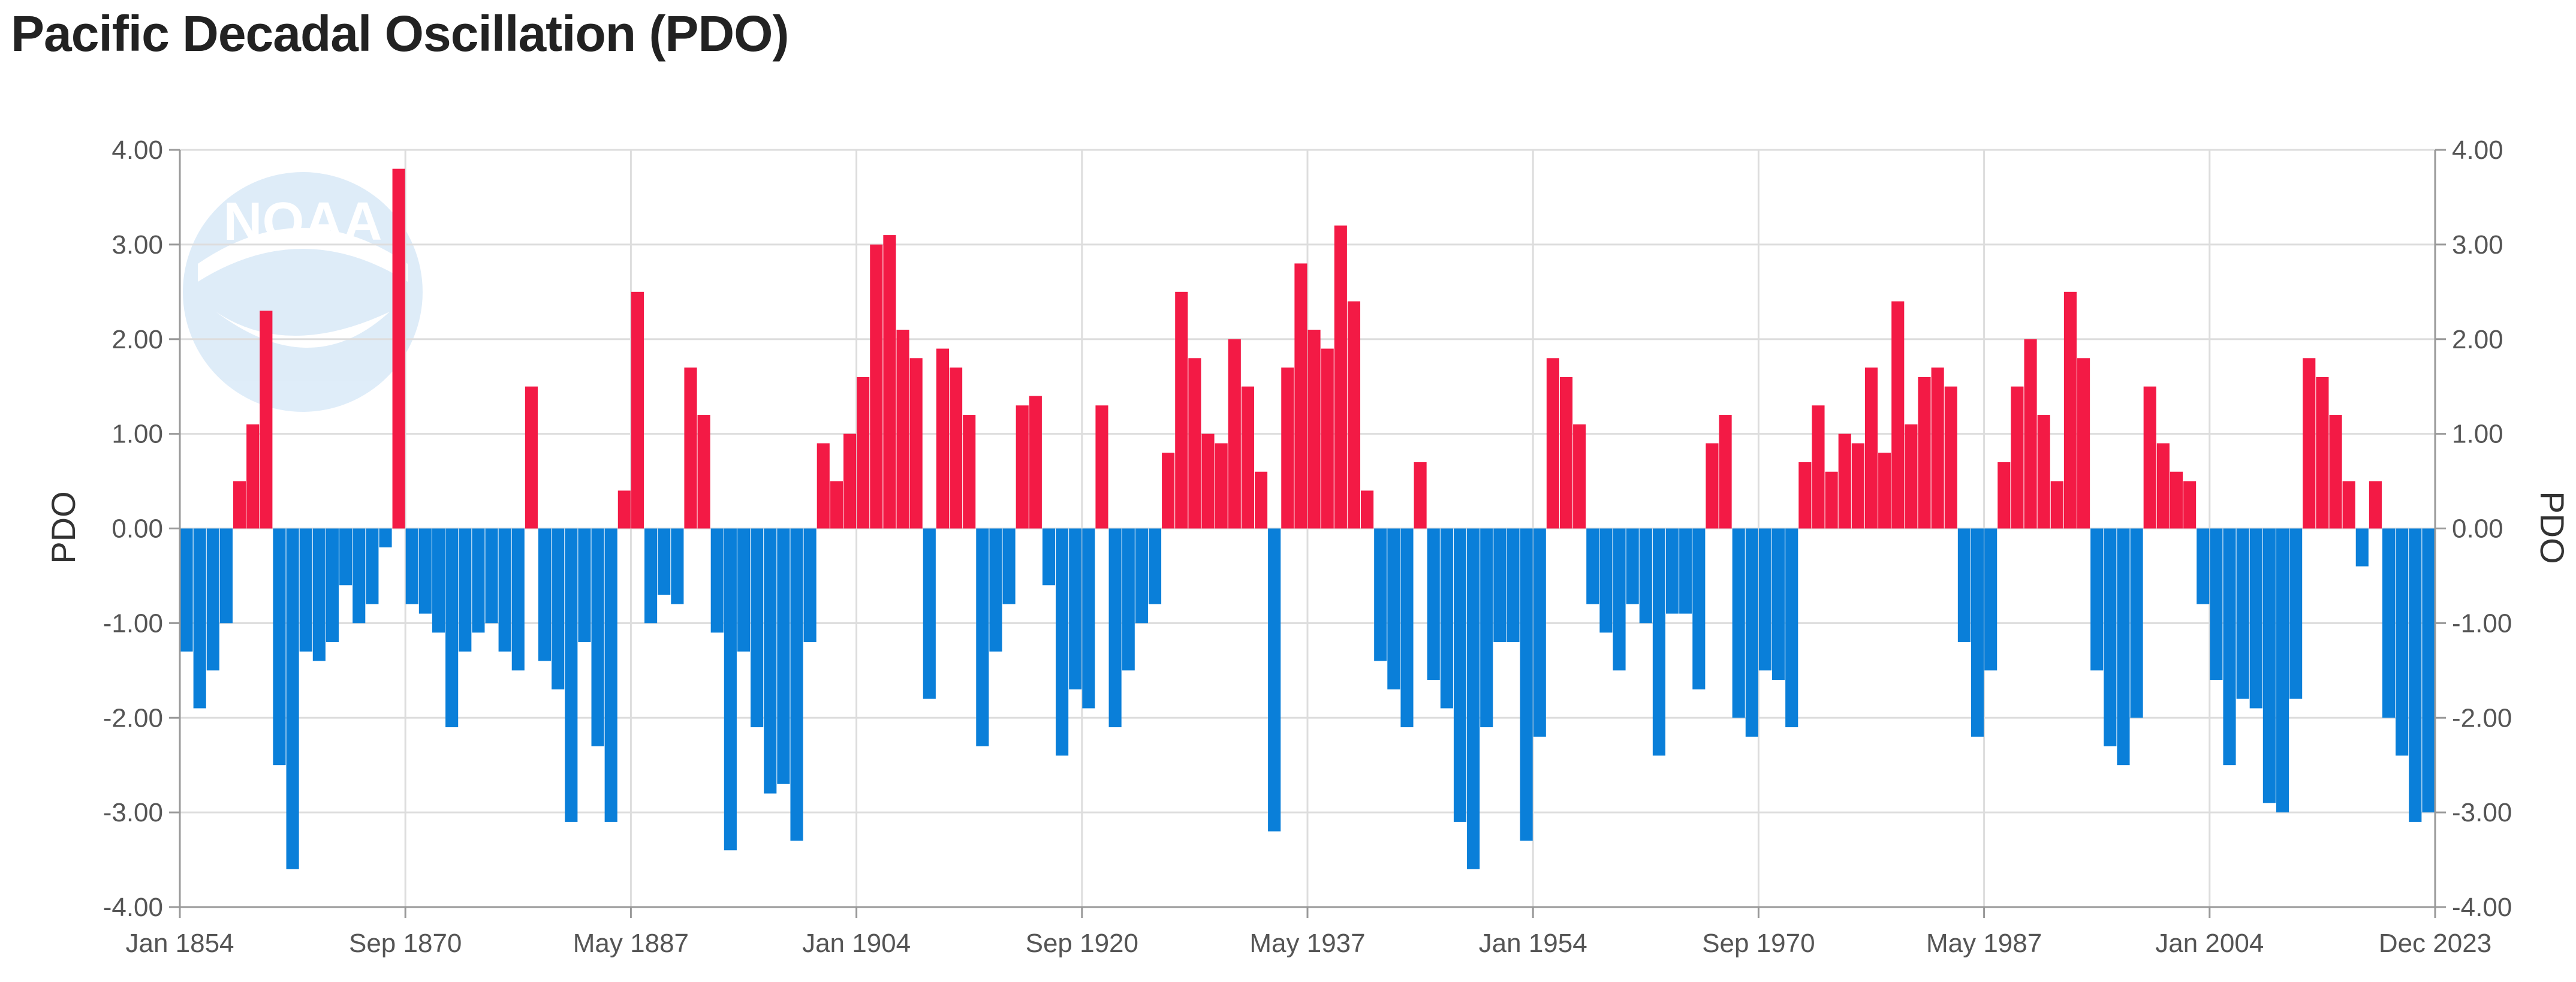 The height and width of the screenshot is (982, 2576). I want to click on y-tick-label-right: 2.00, so click(2477, 339).